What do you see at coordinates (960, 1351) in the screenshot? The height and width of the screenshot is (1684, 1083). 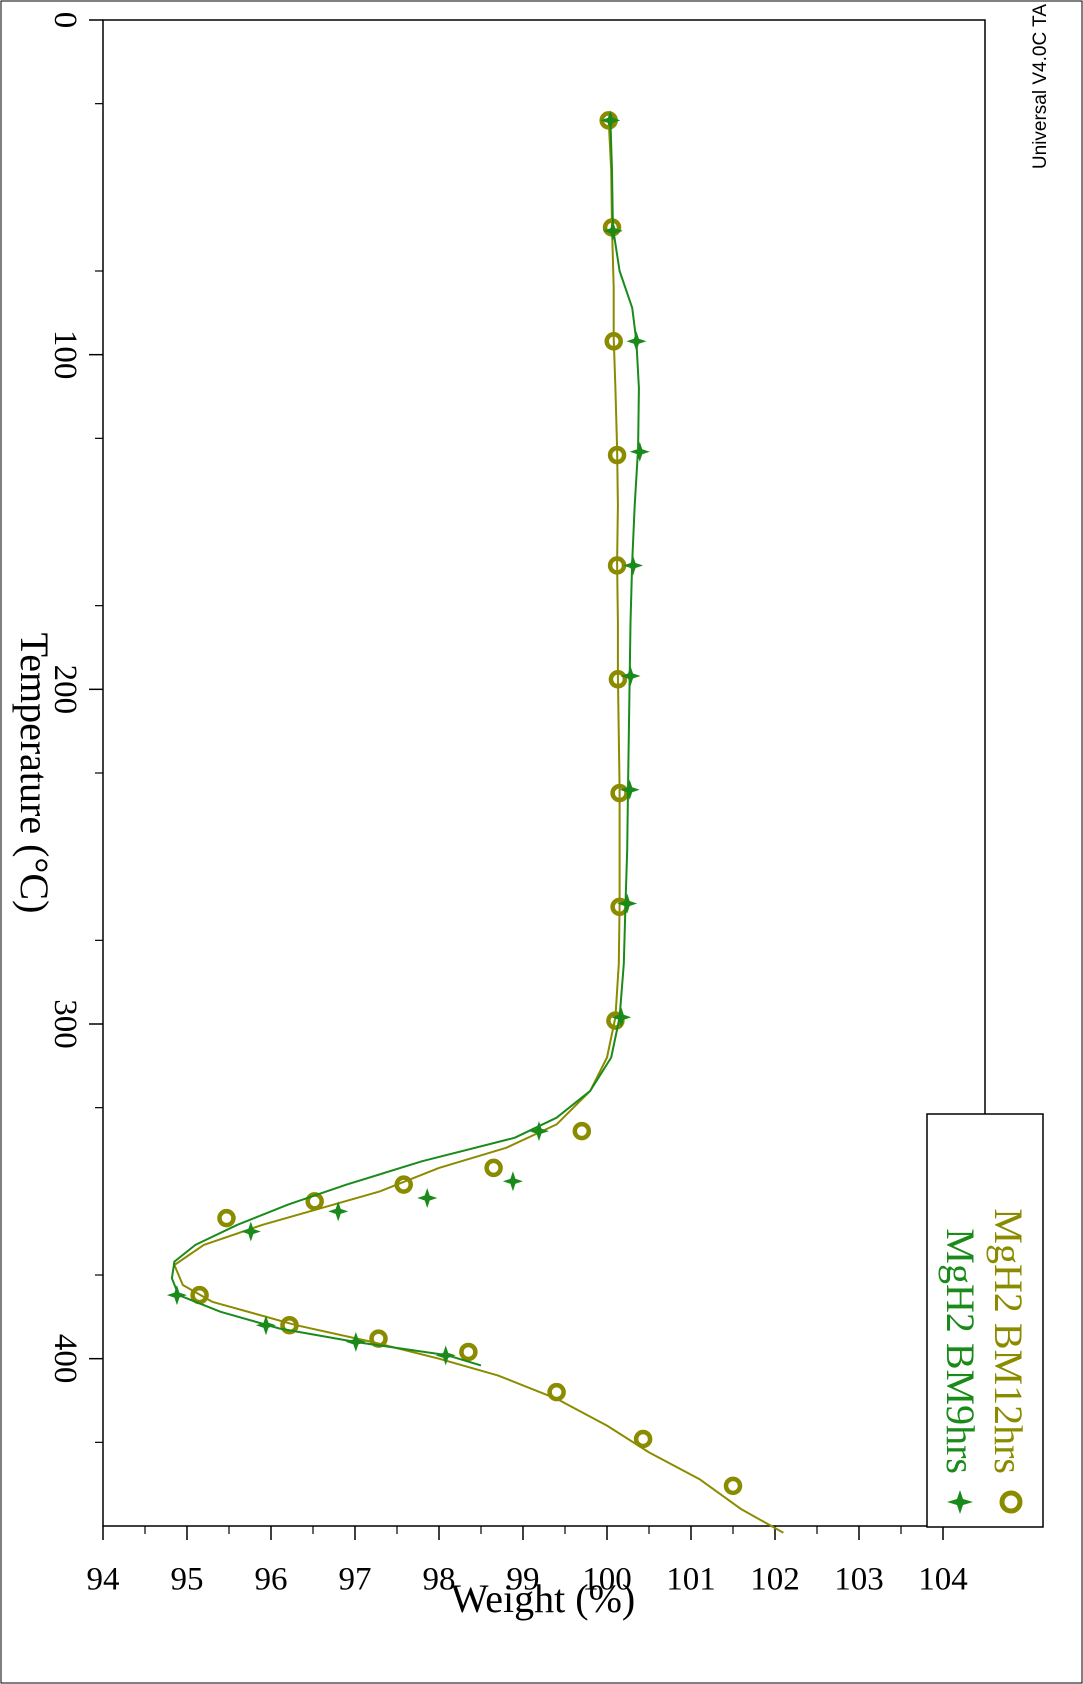 I see `legend-label-mgh2-bm9hrs: MgH2 BM9hrs` at bounding box center [960, 1351].